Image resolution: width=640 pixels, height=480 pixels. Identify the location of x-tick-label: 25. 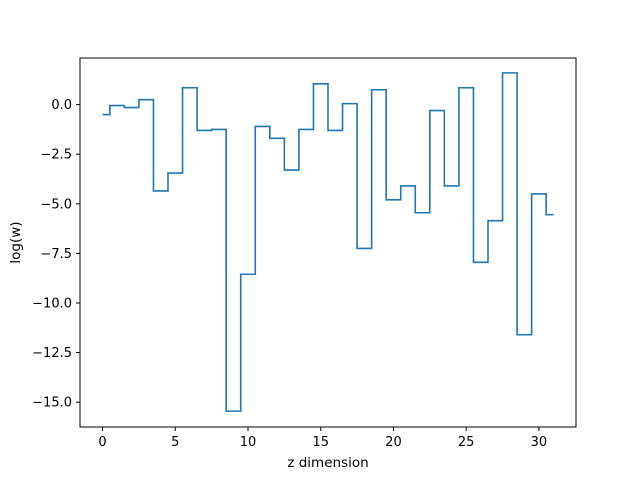
(466, 442).